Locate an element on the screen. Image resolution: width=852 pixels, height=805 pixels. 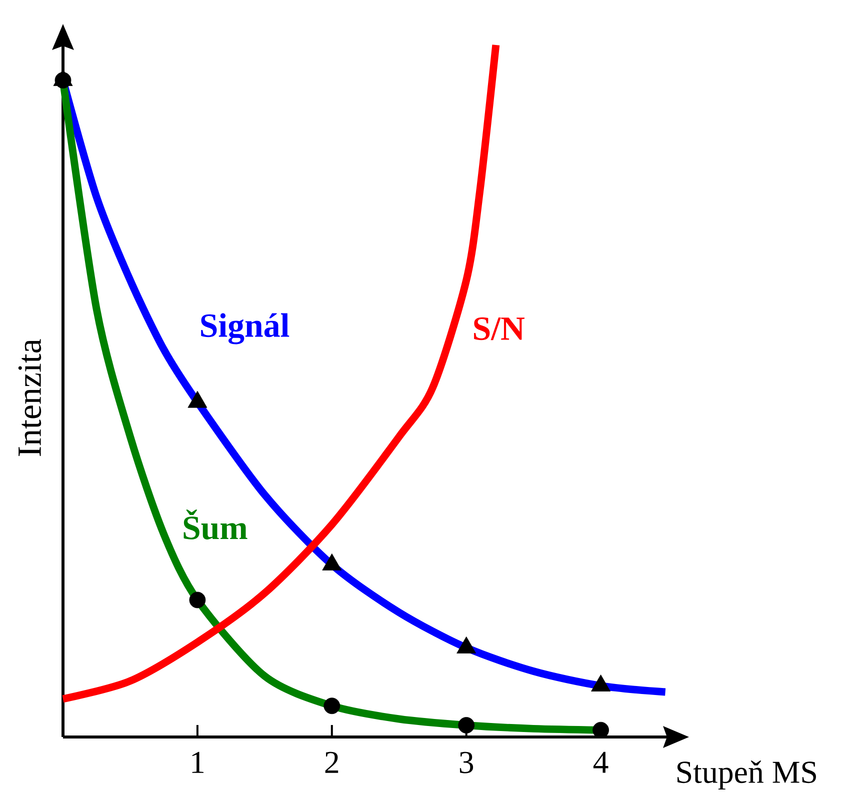
x-tick-label: 3 is located at coordinates (467, 763).